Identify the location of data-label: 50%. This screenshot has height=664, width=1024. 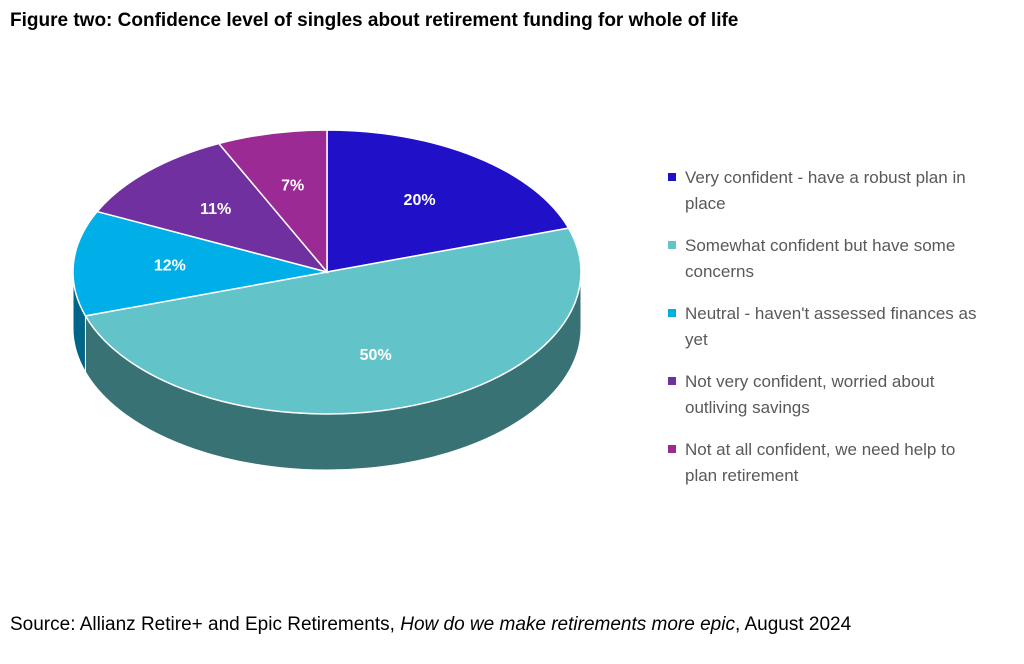
(376, 355).